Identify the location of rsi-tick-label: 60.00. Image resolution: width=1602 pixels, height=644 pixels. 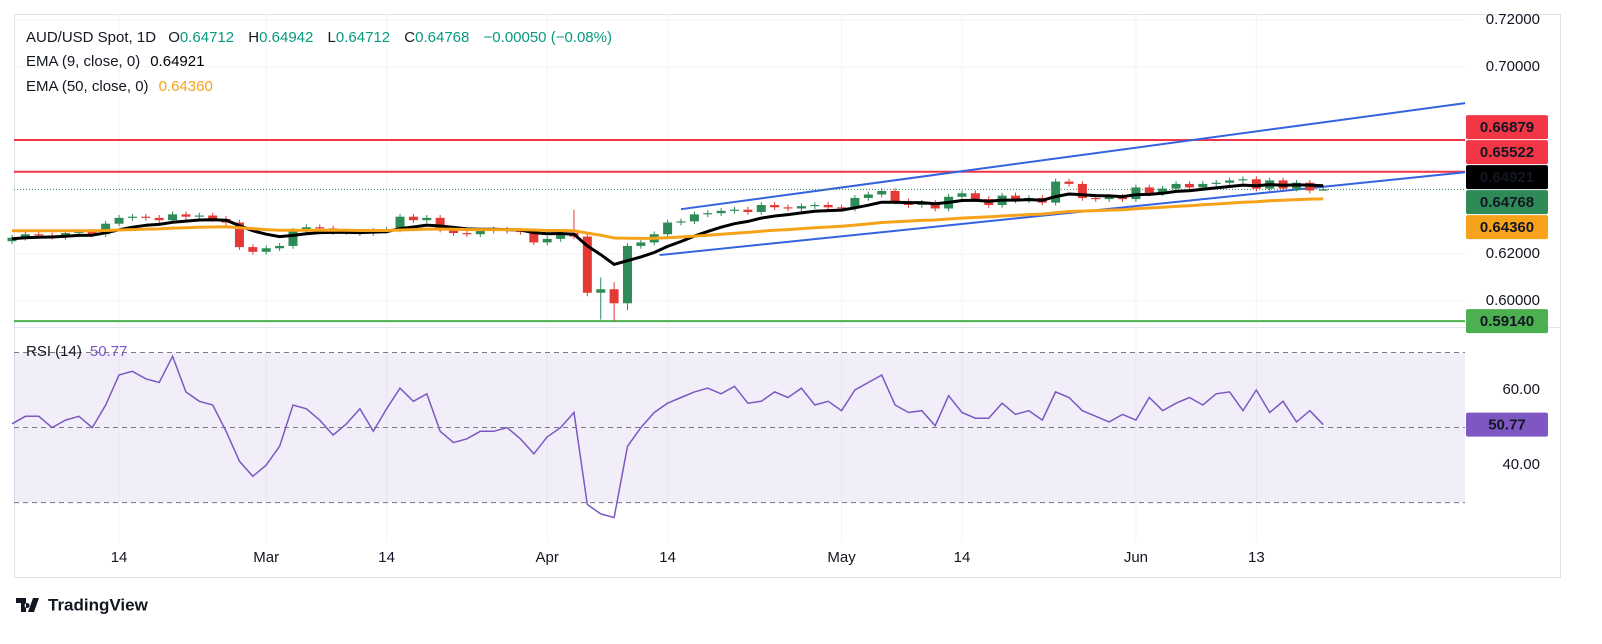
(1521, 389).